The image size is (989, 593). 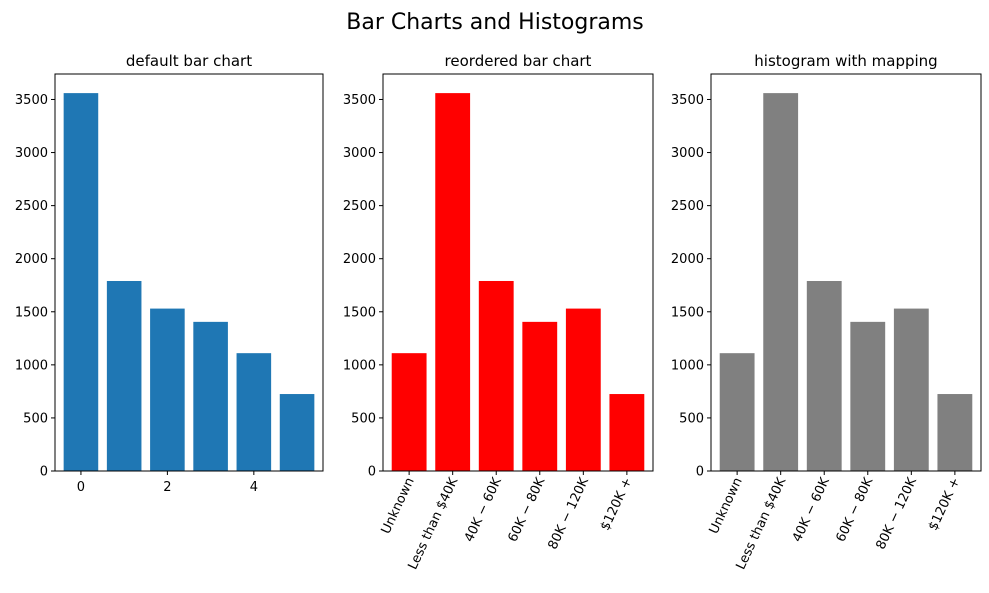 What do you see at coordinates (359, 100) in the screenshot?
I see `y-tick-label-2-3500: 3500` at bounding box center [359, 100].